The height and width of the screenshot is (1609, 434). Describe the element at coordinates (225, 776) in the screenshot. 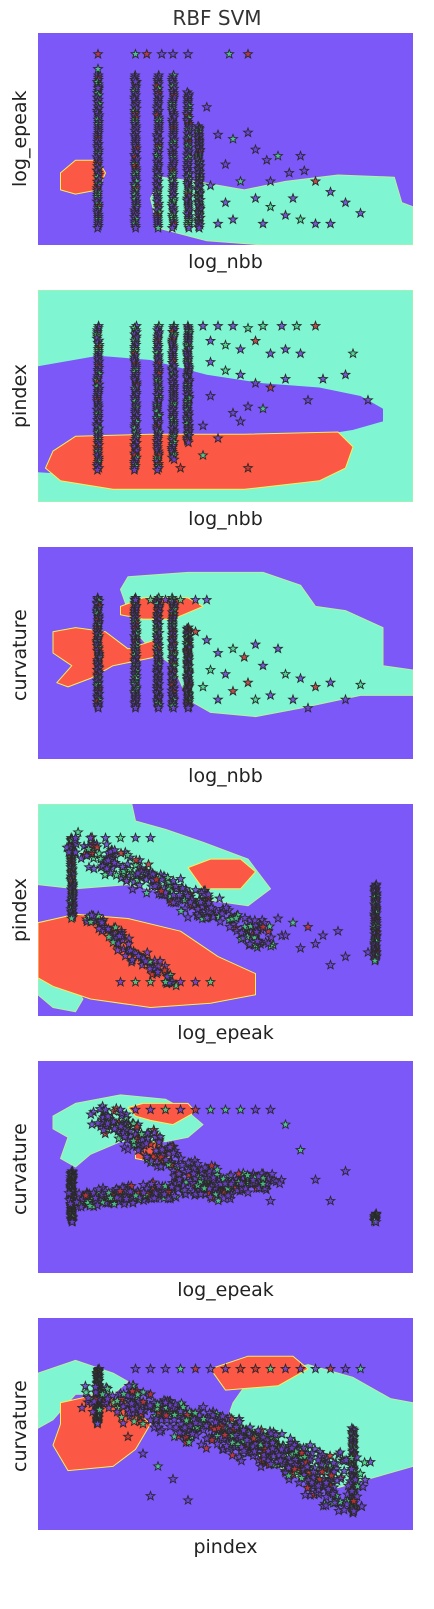

I see `x-axis-label: log_nbb` at that location.